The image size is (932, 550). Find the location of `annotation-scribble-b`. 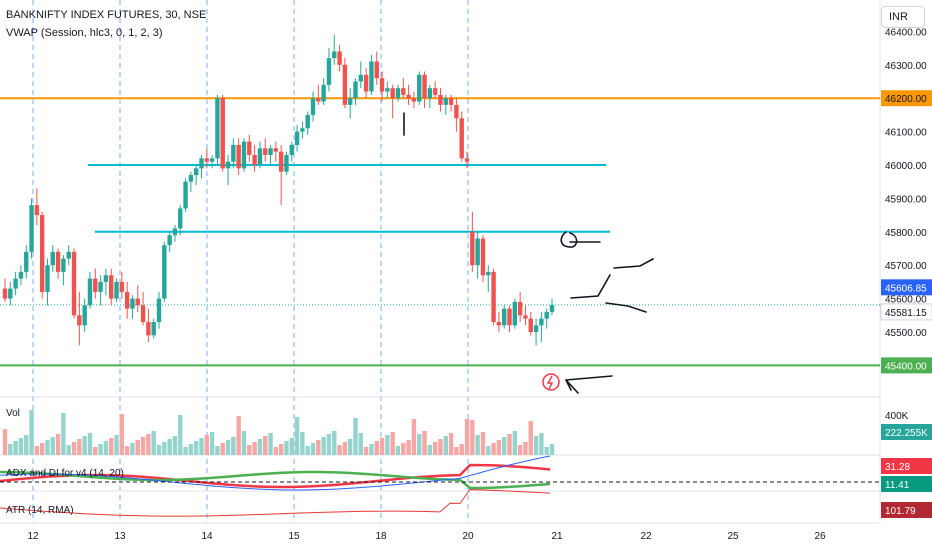

annotation-scribble-b is located at coordinates (633, 263).